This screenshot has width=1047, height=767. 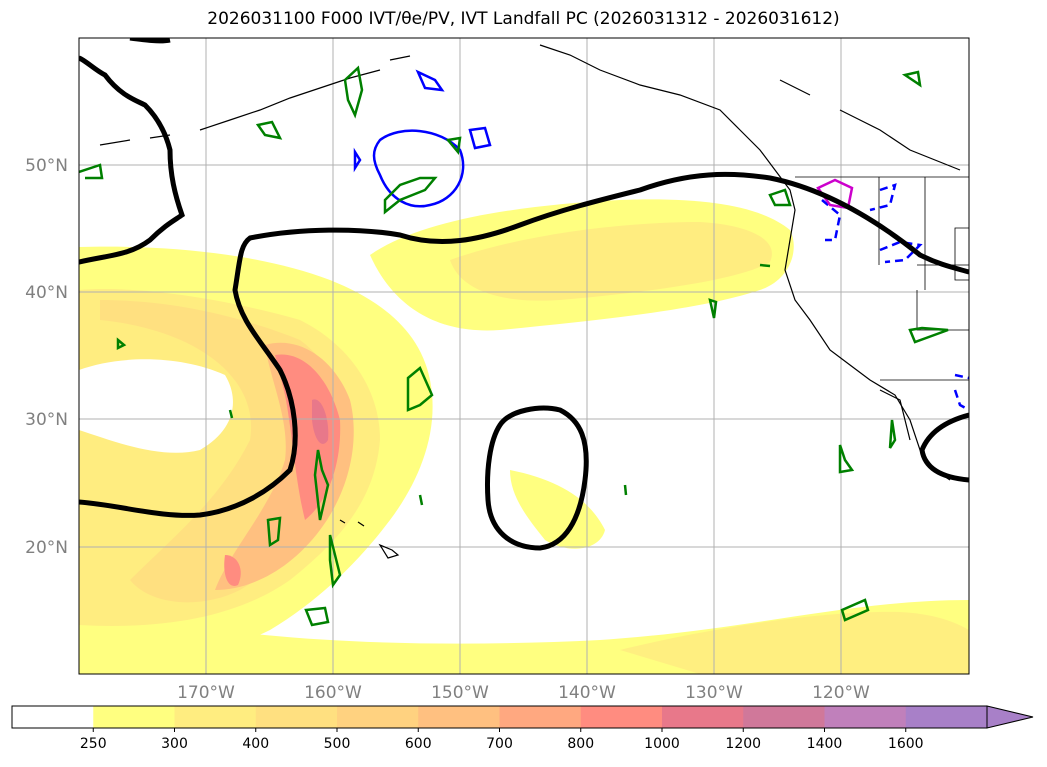 I want to click on lon-label-120w: 120°W, so click(x=841, y=693).